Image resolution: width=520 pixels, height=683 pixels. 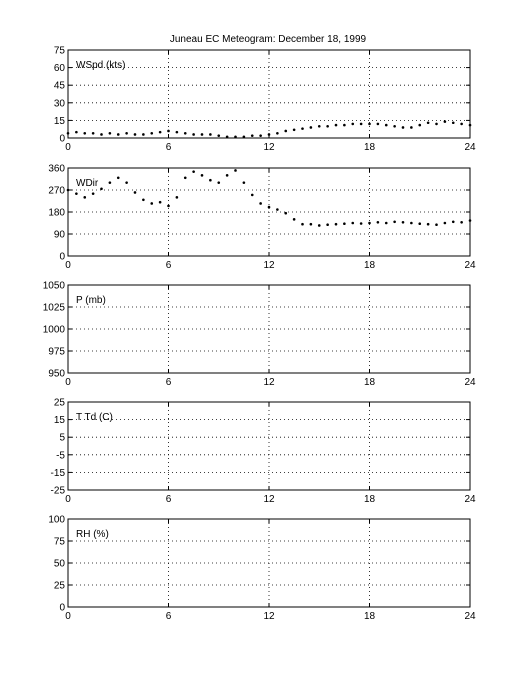 I want to click on wspd-ytick-label: 15, so click(x=60, y=121).